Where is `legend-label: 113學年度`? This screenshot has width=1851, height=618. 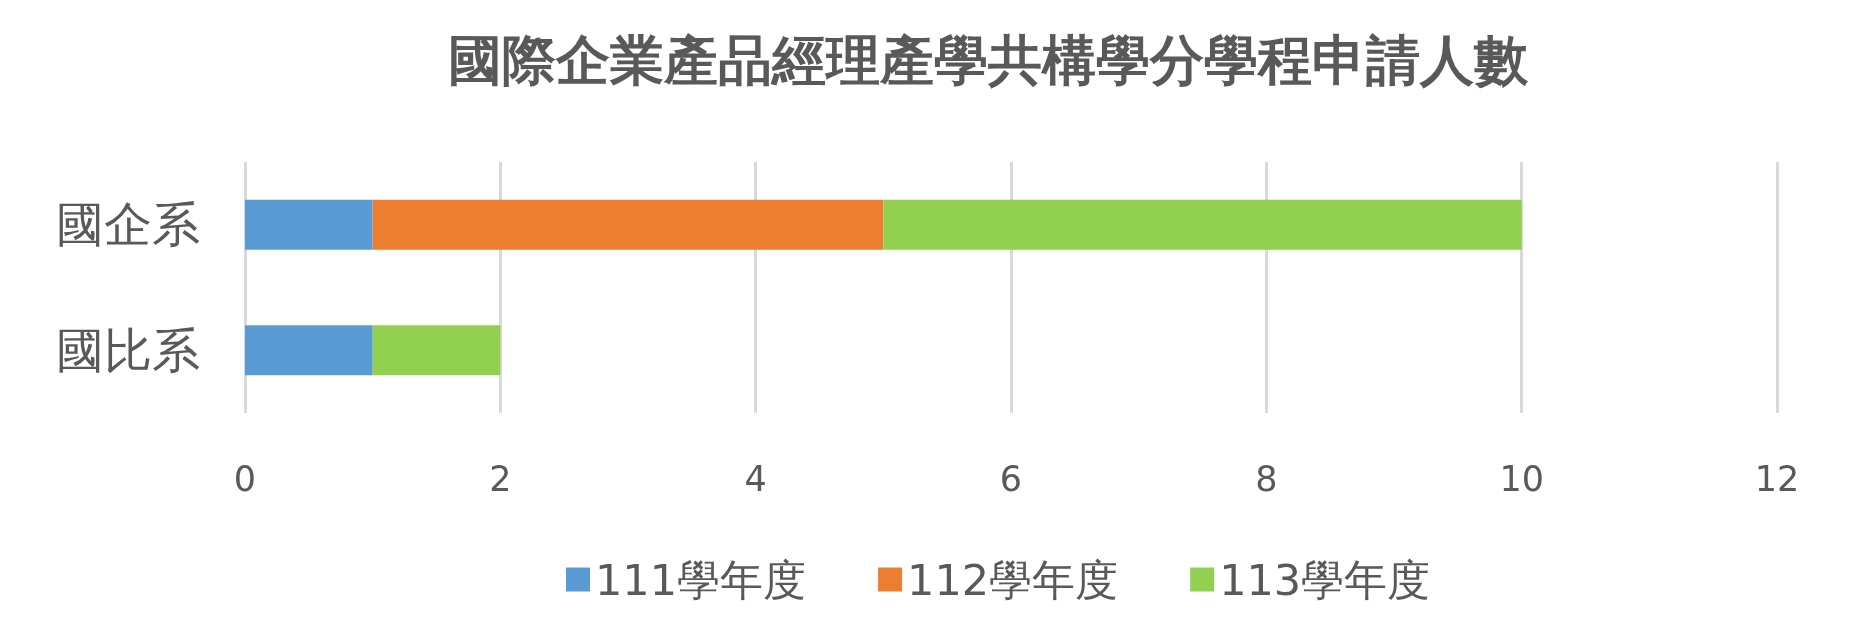 legend-label: 113學年度 is located at coordinates (1325, 579).